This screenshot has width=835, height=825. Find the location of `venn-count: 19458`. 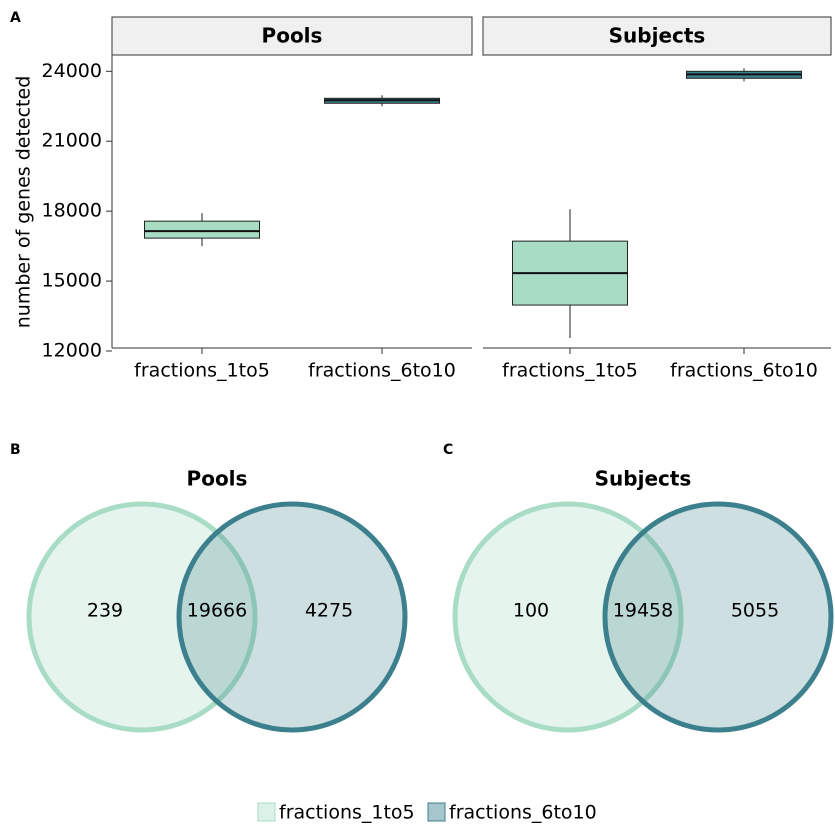

venn-count: 19458 is located at coordinates (643, 611).